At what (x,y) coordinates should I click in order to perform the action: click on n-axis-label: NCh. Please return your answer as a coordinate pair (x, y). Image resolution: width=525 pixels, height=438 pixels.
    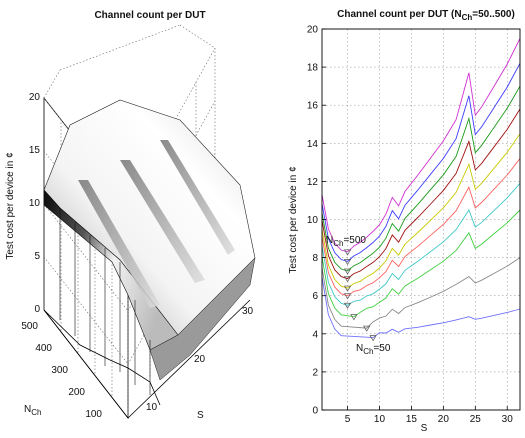
    Looking at the image, I should click on (32, 410).